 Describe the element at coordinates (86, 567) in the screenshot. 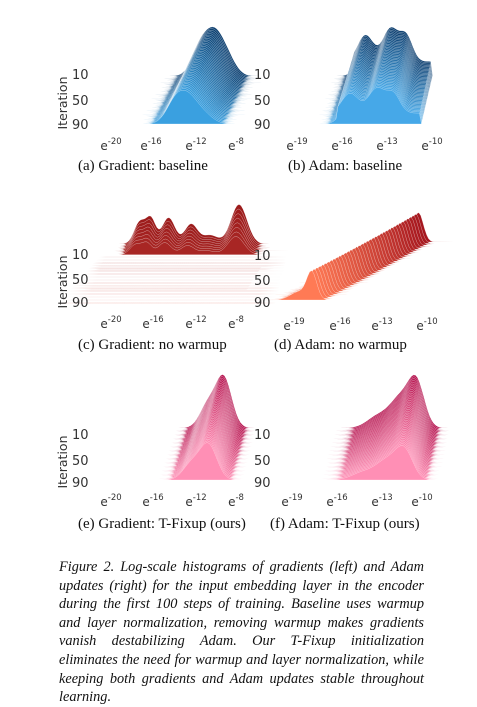

I see `figure-caption-lead: Figure 2.` at that location.